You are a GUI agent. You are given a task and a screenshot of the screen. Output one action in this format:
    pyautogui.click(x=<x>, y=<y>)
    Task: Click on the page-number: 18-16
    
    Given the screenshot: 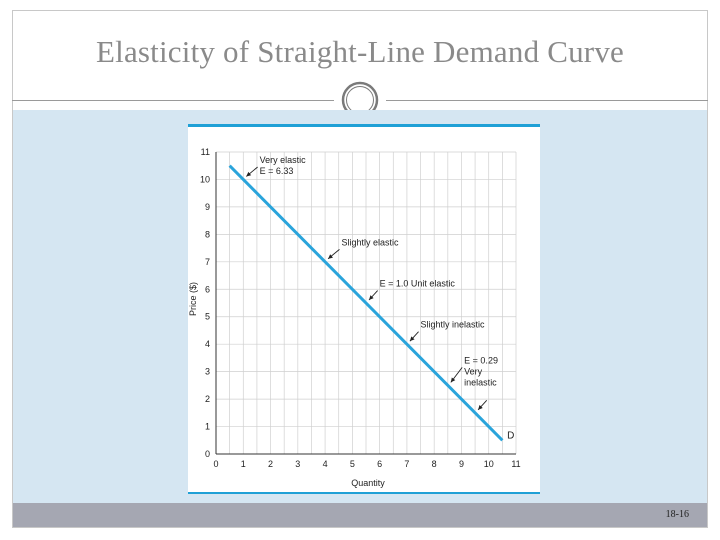 What is the action you would take?
    pyautogui.click(x=677, y=514)
    